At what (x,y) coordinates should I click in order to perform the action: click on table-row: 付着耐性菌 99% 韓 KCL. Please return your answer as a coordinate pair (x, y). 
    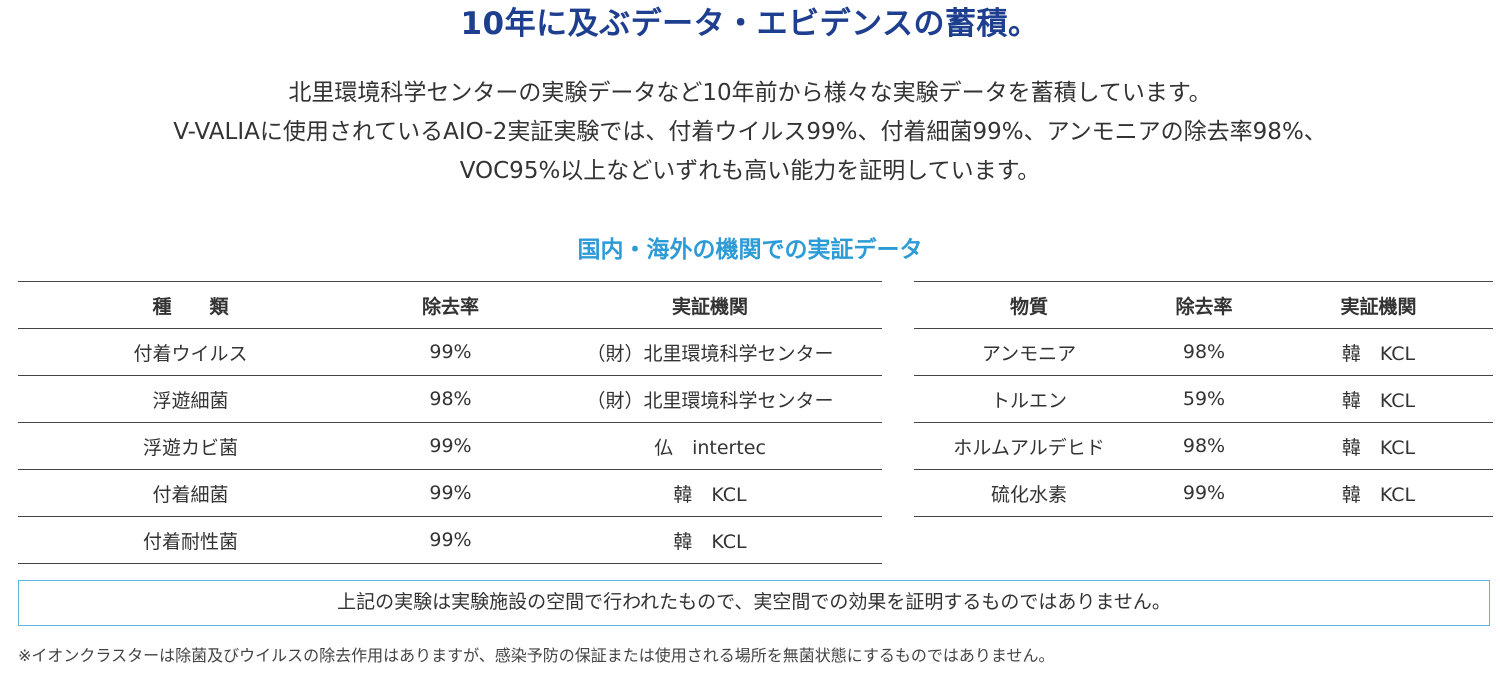
    Looking at the image, I should click on (450, 540).